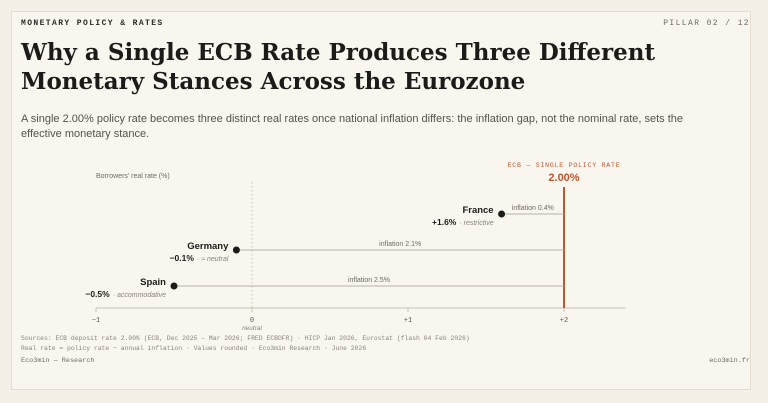 The height and width of the screenshot is (403, 768). What do you see at coordinates (96, 321) in the screenshot?
I see `x-tick-label: −1` at bounding box center [96, 321].